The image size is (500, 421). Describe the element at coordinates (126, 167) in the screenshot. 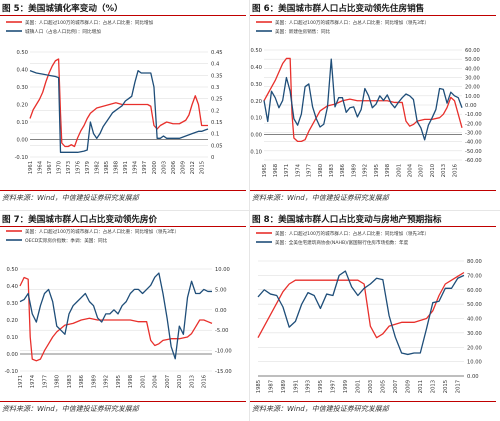

I see `figure-5-x-tick-label: 1991` at that location.